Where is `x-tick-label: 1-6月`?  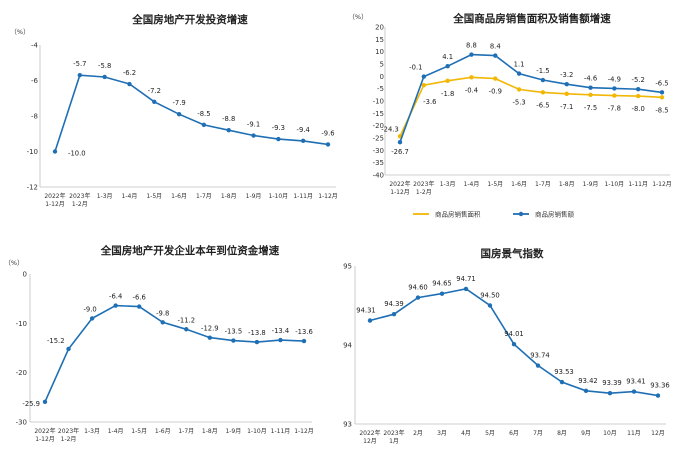
x-tick-label: 1-6月 is located at coordinates (519, 184).